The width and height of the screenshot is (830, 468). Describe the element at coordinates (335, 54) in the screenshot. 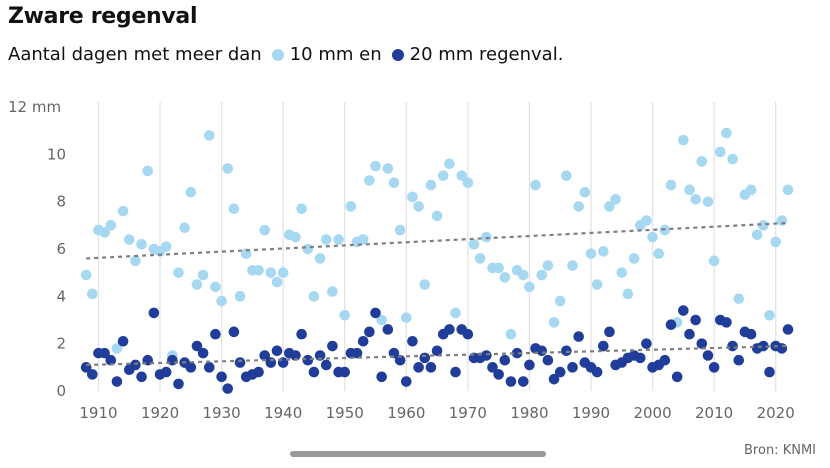

I see `legend-label-10mm: 10 mm en` at that location.